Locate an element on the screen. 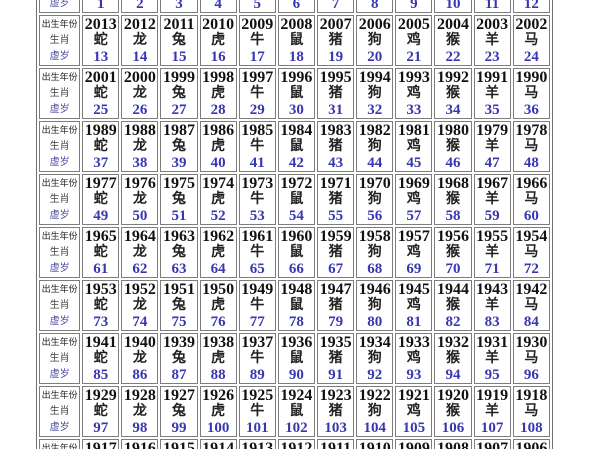  year-zodiac-age-cell: 1906 is located at coordinates (531, 444).